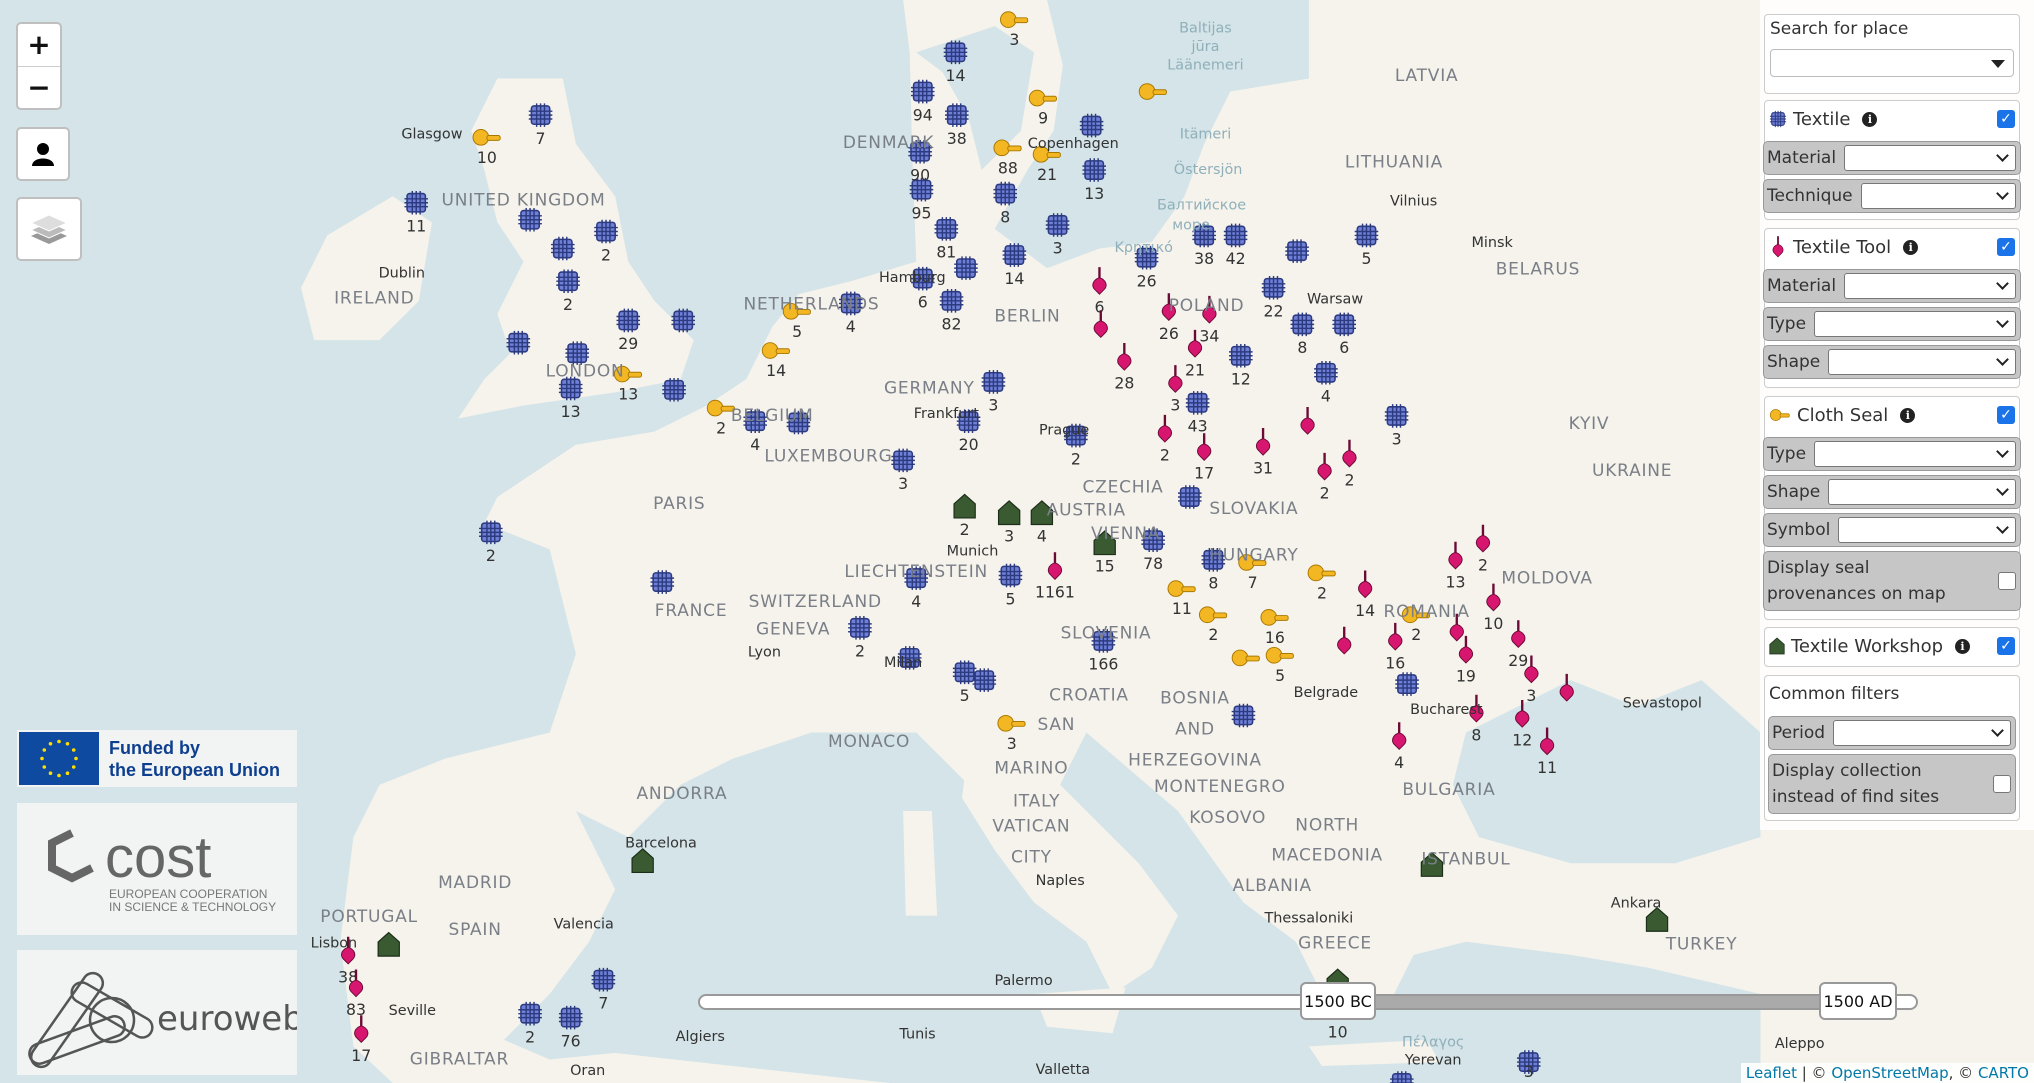  What do you see at coordinates (2006, 415) in the screenshot?
I see `cloth-seal-checkbox: ✓` at bounding box center [2006, 415].